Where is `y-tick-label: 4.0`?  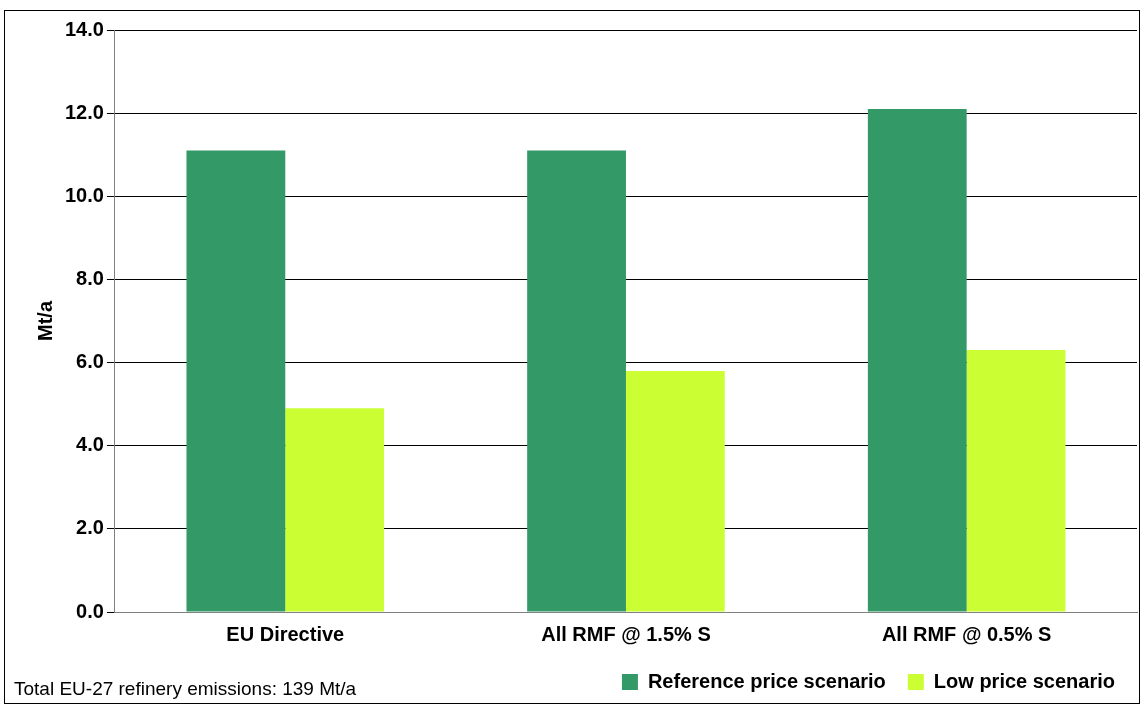
y-tick-label: 4.0 is located at coordinates (90, 444).